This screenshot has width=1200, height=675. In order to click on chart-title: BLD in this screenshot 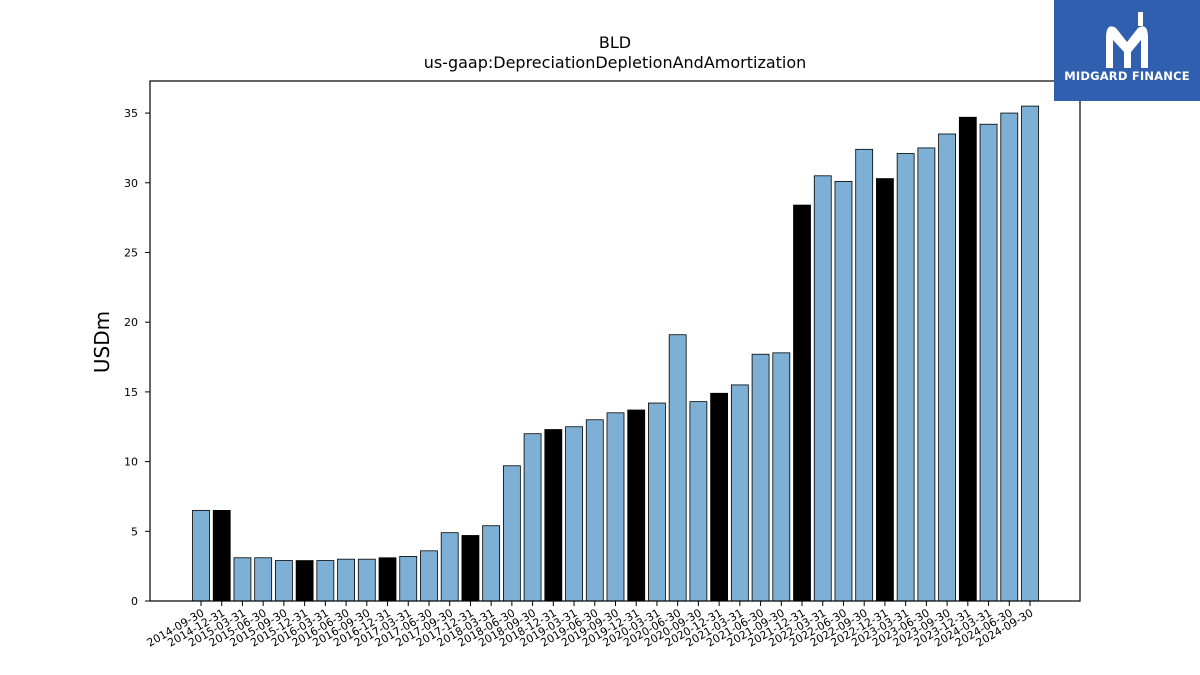, I will do `click(615, 42)`.